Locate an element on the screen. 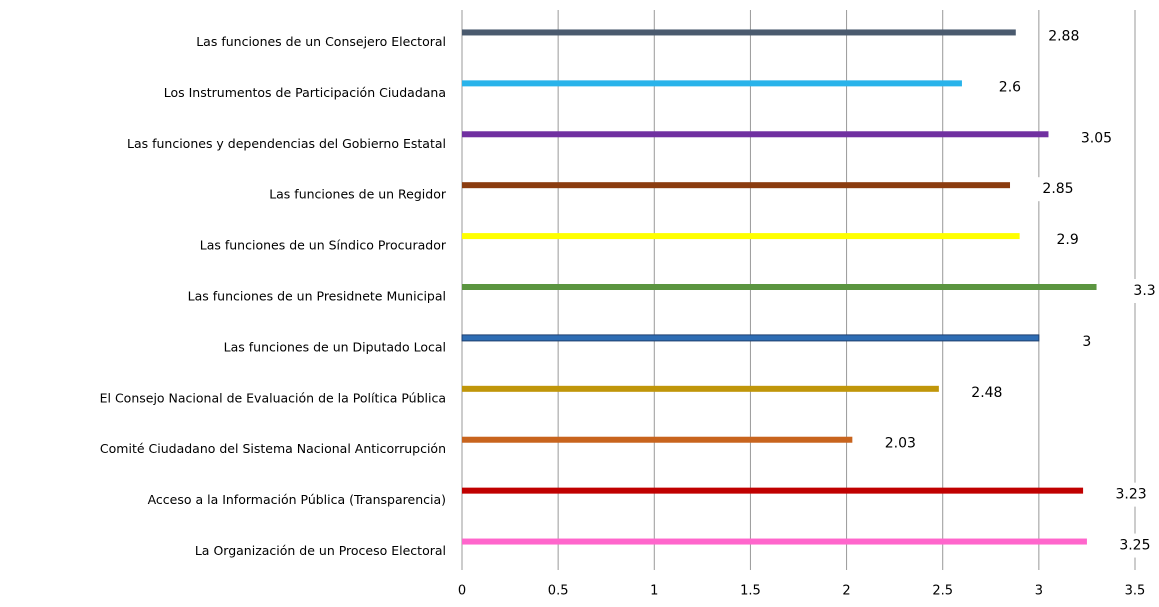 This screenshot has height=607, width=1159. x-tick-label: 2 is located at coordinates (846, 591).